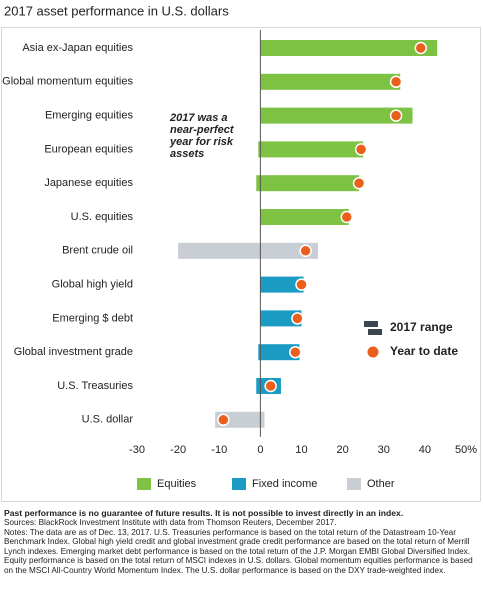  I want to click on category-label: U.S. equities, so click(102, 217).